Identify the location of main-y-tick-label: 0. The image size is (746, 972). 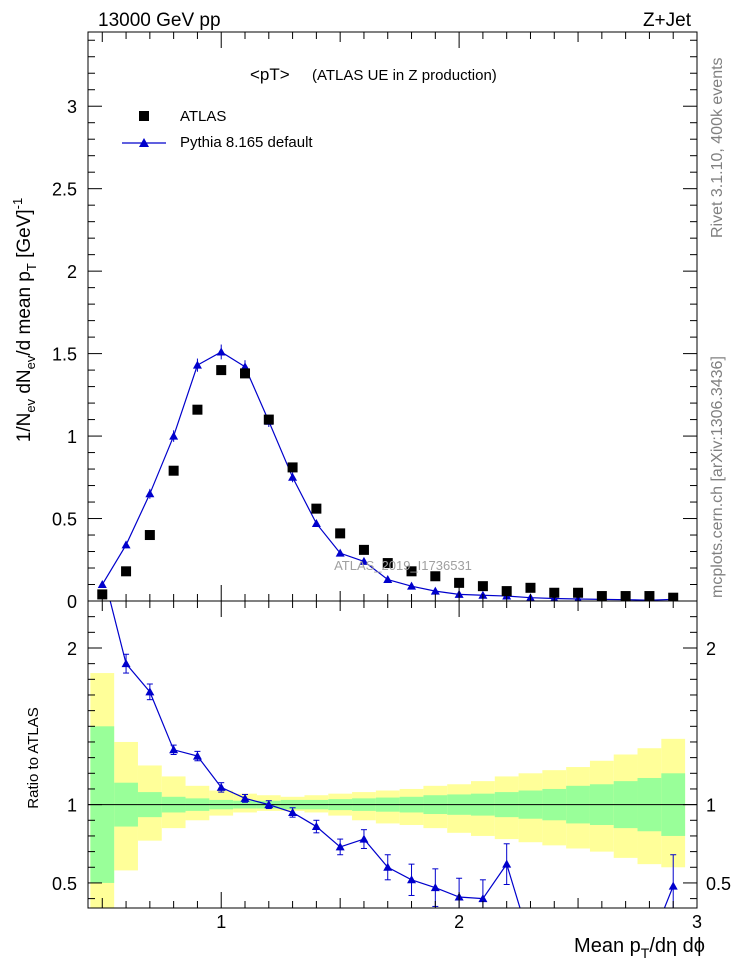
(72, 602).